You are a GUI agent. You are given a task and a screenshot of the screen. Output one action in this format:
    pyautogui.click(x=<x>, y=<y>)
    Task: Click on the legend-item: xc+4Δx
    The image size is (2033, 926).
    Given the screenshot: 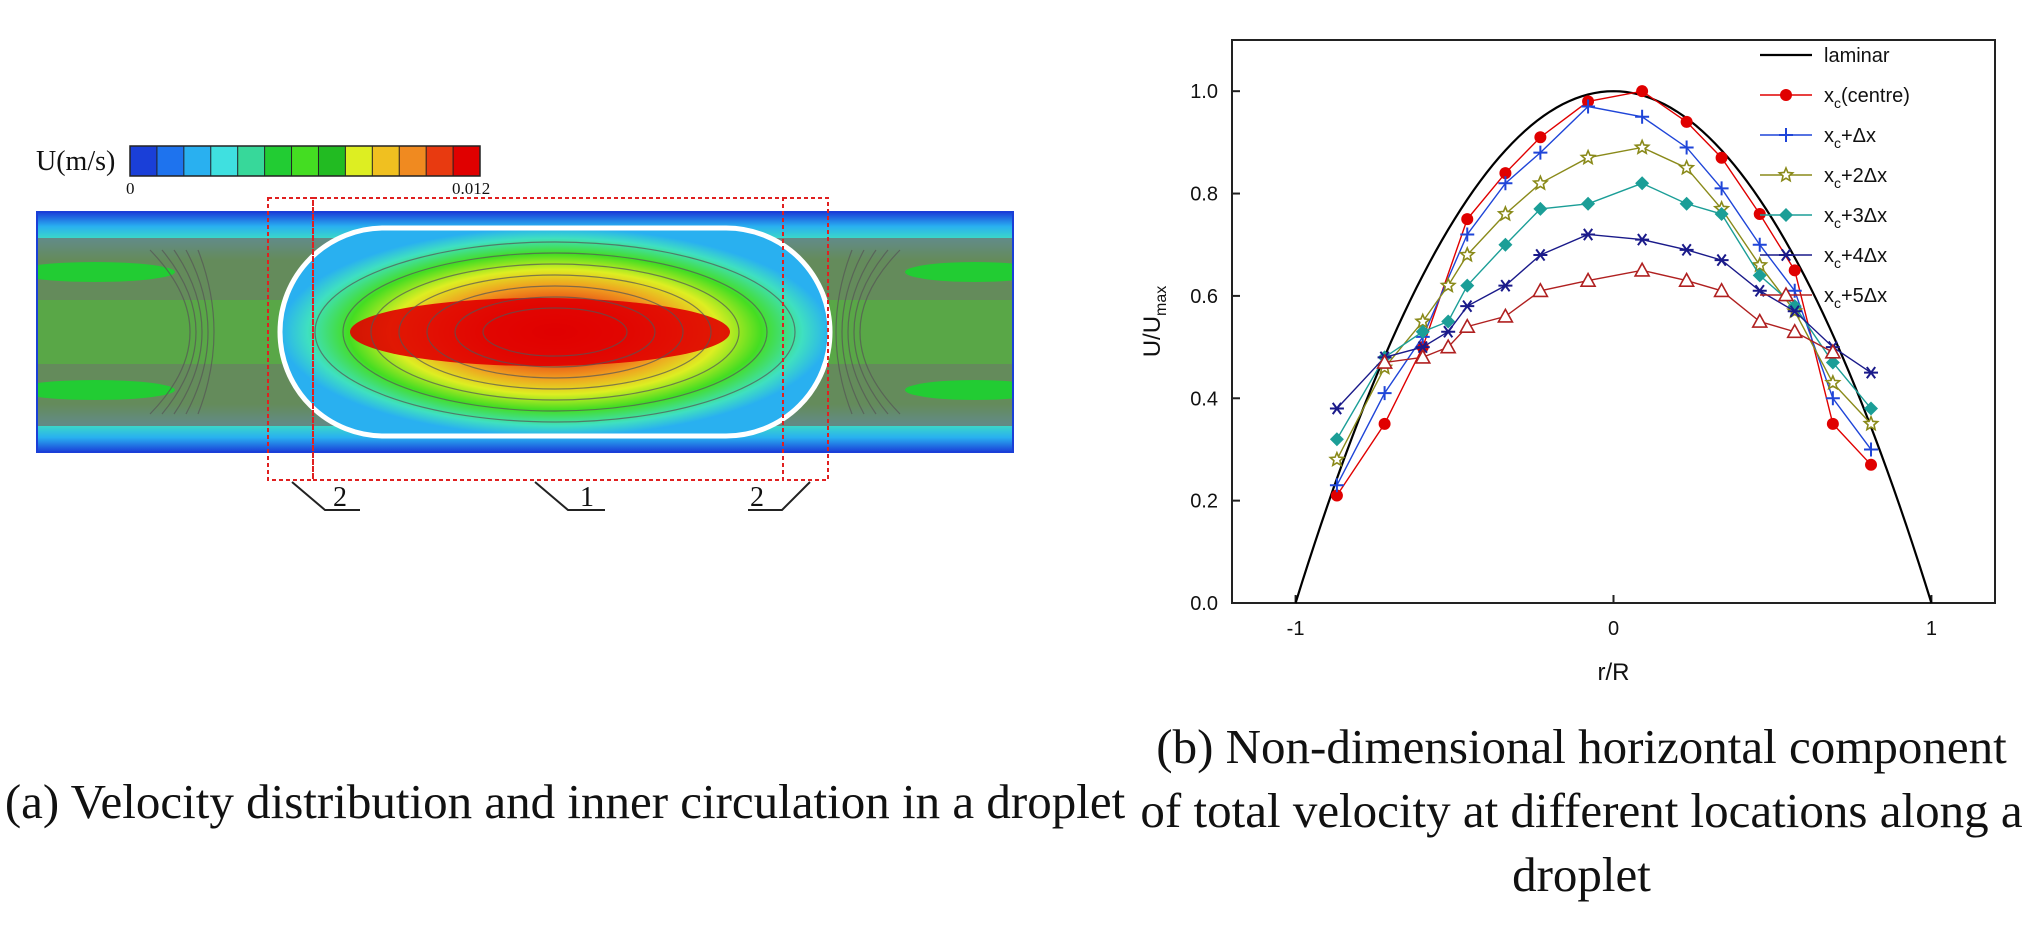 What is the action you would take?
    pyautogui.click(x=1823, y=258)
    